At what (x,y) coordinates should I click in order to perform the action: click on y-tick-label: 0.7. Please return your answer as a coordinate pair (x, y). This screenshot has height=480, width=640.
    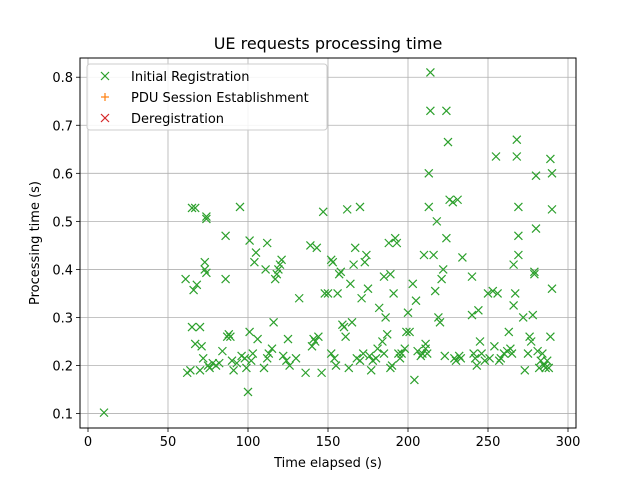
    Looking at the image, I should click on (62, 126).